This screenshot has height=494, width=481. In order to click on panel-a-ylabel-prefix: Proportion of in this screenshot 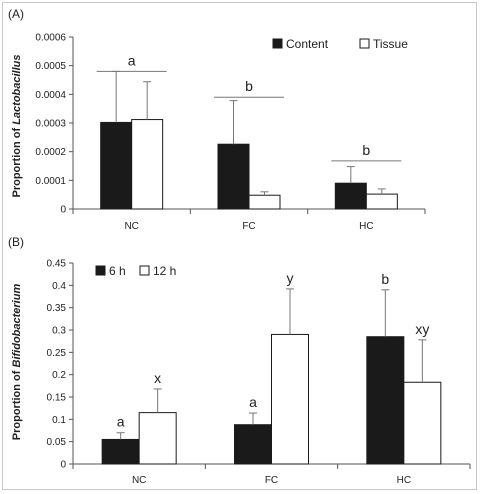, I will do `click(17, 161)`.